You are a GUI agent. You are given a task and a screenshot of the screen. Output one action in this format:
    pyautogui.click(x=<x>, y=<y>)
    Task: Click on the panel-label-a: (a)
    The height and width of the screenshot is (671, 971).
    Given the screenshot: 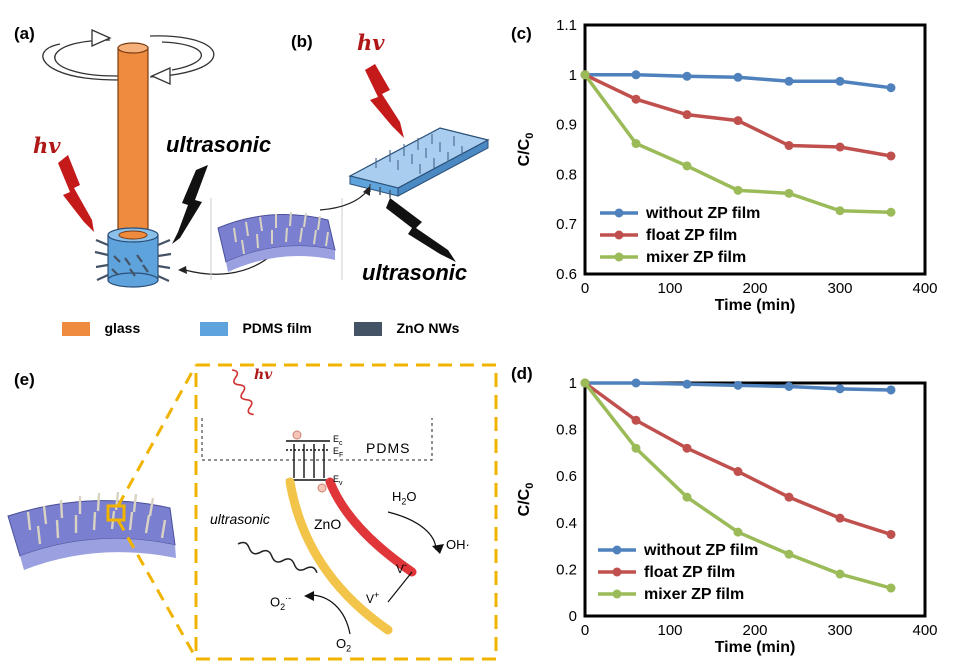 What is the action you would take?
    pyautogui.click(x=24, y=33)
    